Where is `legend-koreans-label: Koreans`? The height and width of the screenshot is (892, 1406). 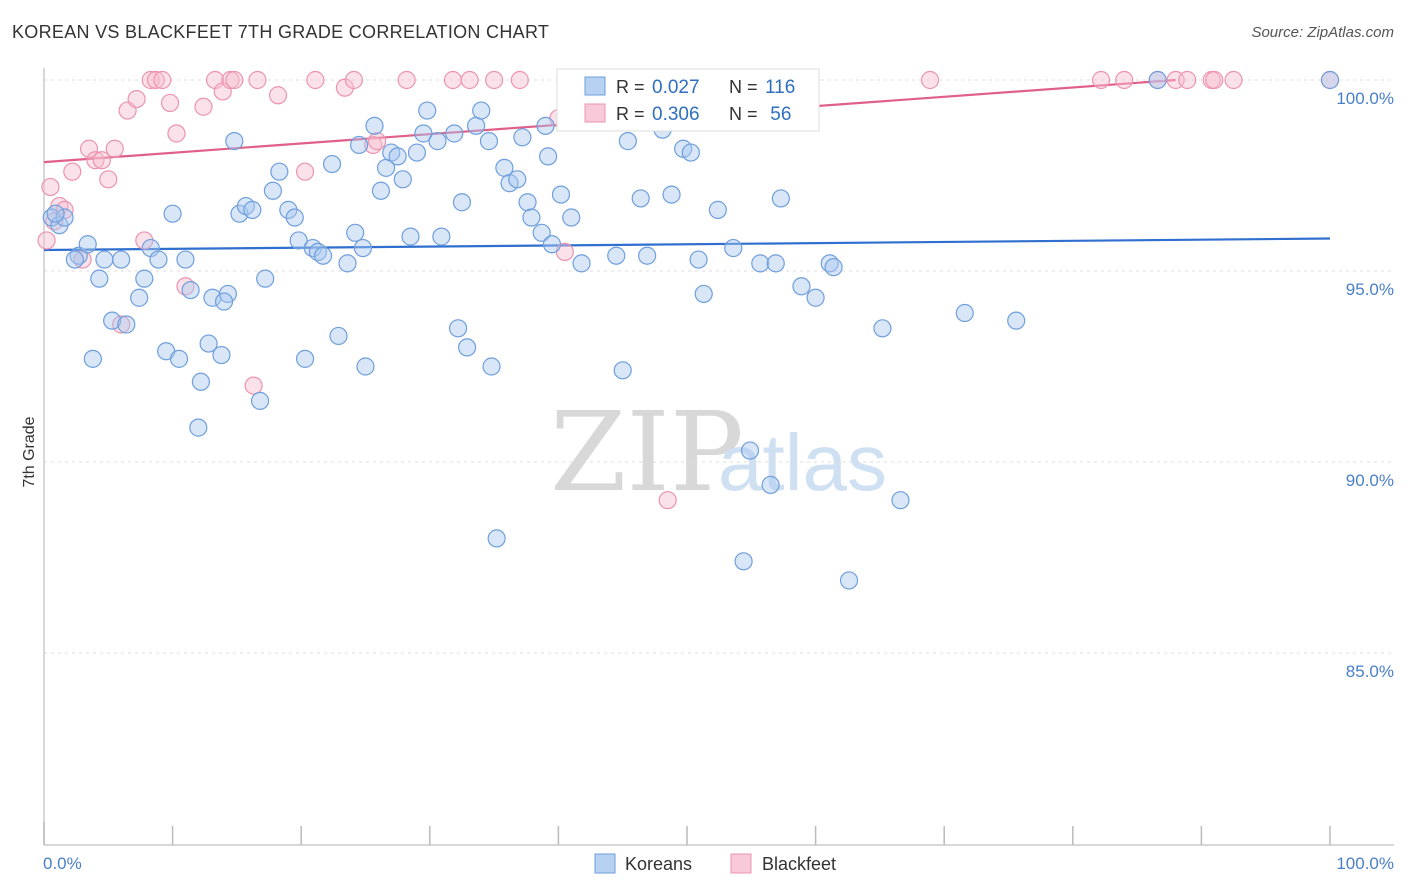 legend-koreans-label: Koreans is located at coordinates (658, 864).